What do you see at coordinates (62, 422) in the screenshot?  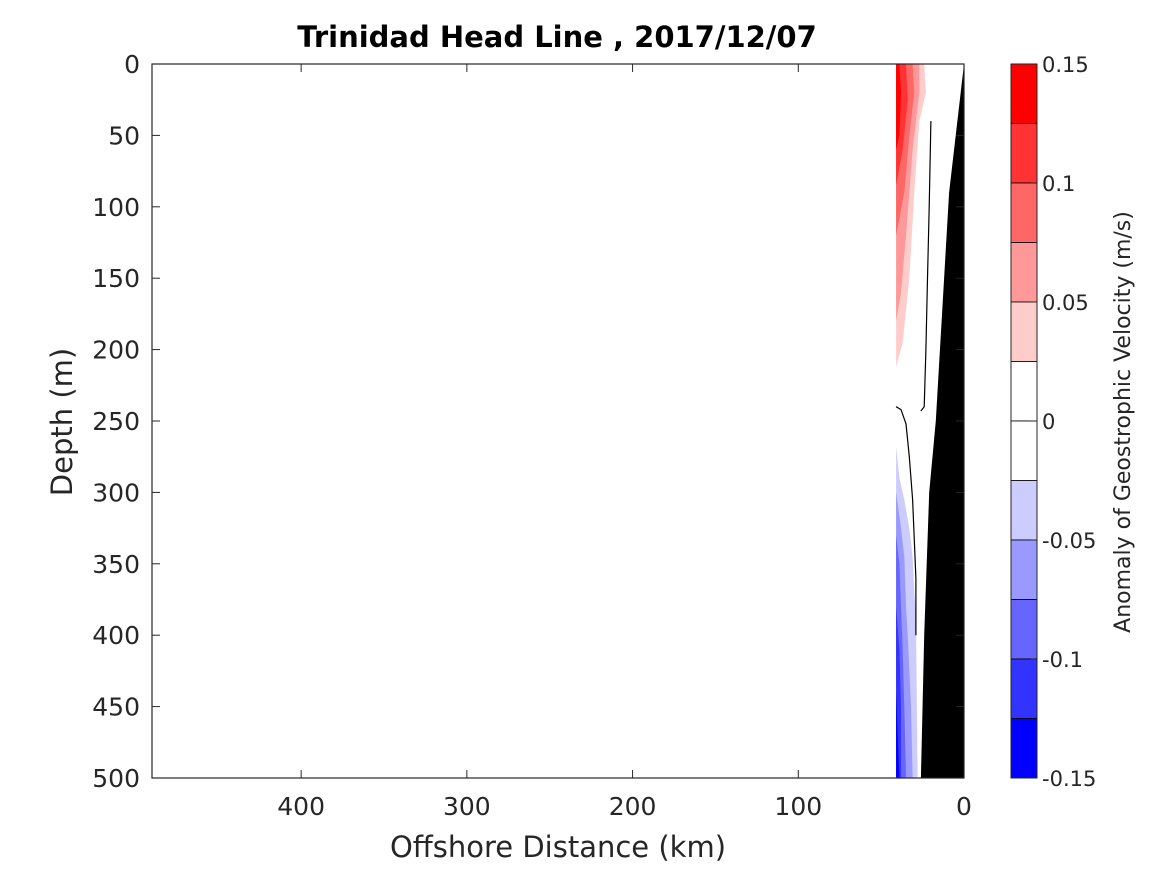 I see `y-axis-label: Depth (m)` at bounding box center [62, 422].